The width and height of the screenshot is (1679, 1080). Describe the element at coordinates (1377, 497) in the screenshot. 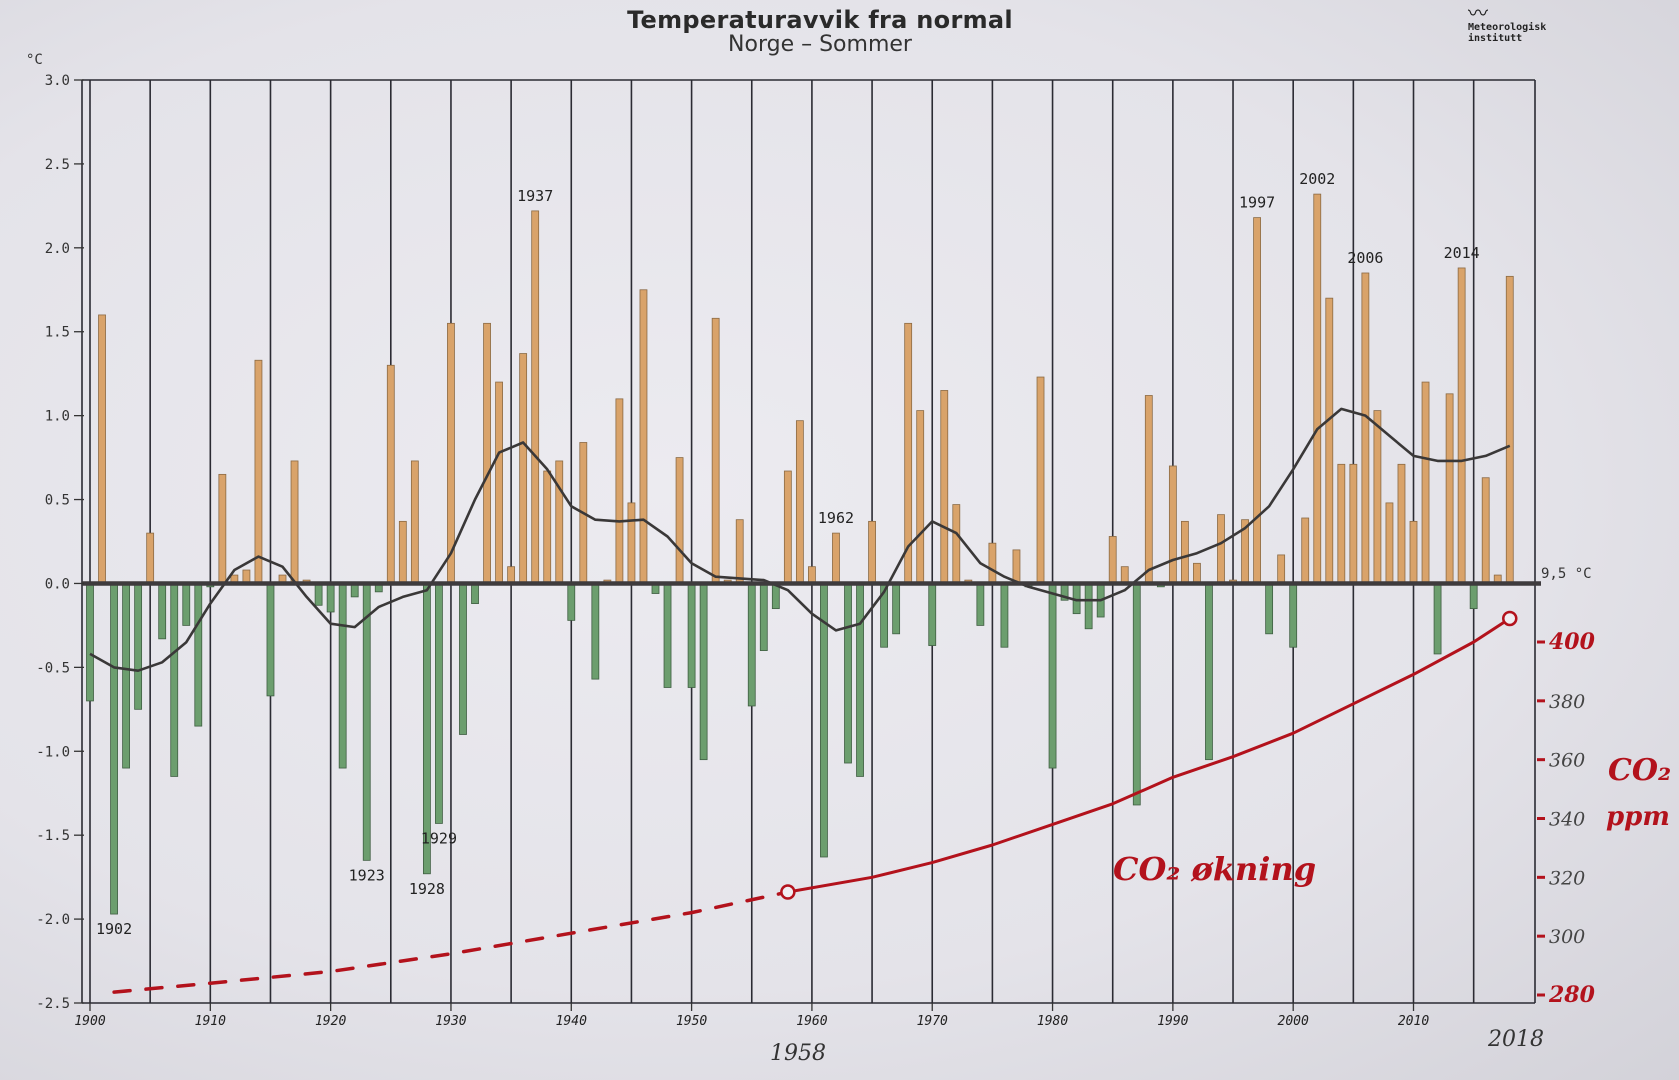

I see `bar-2007` at that location.